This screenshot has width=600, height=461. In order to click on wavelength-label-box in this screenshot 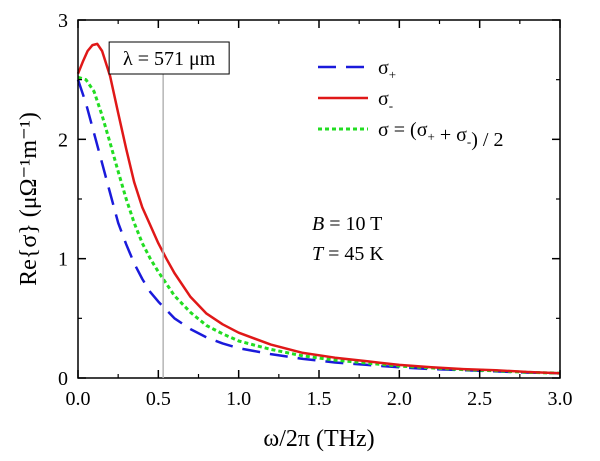, I will do `click(169, 58)`.